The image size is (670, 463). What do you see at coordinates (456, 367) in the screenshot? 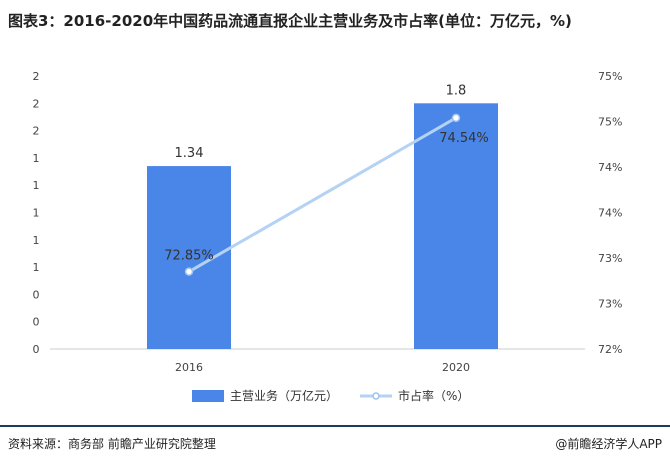
I see `x-tick-label: 2020` at bounding box center [456, 367].